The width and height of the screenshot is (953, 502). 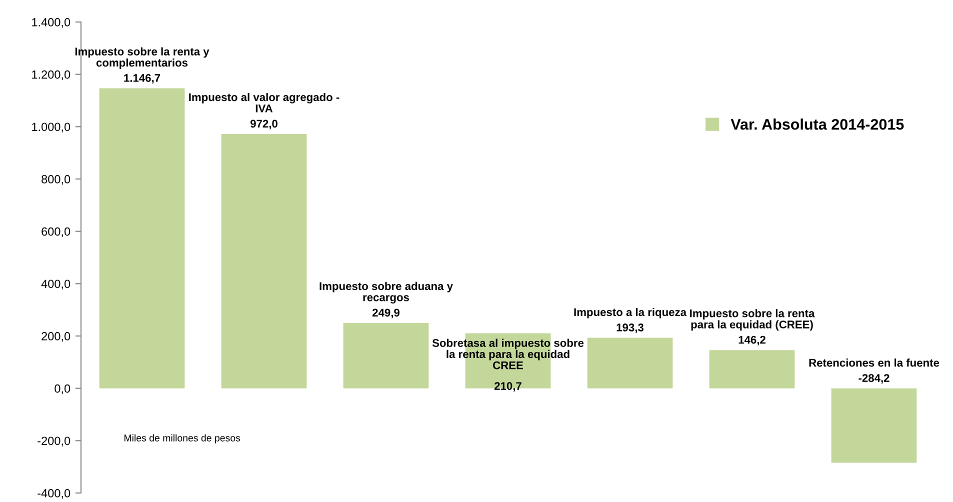 What do you see at coordinates (54, 441) in the screenshot?
I see `y-tick-label: -200,0` at bounding box center [54, 441].